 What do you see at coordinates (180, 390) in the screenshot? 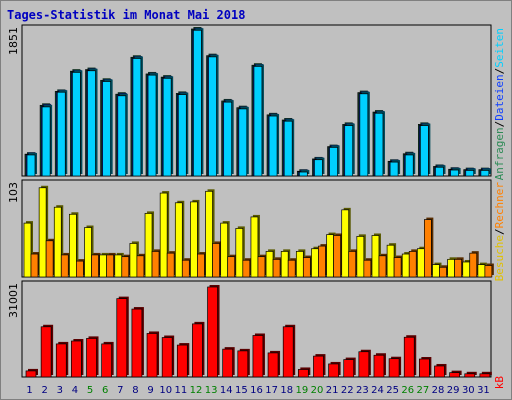
I see `x-tick-day-11: 11` at bounding box center [180, 390].